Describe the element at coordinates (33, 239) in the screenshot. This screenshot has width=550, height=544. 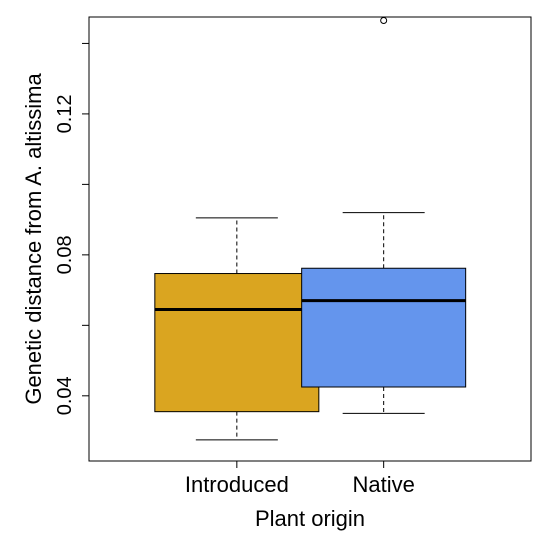
I see `y-axis-label: Genetic distance from A. altissima` at that location.